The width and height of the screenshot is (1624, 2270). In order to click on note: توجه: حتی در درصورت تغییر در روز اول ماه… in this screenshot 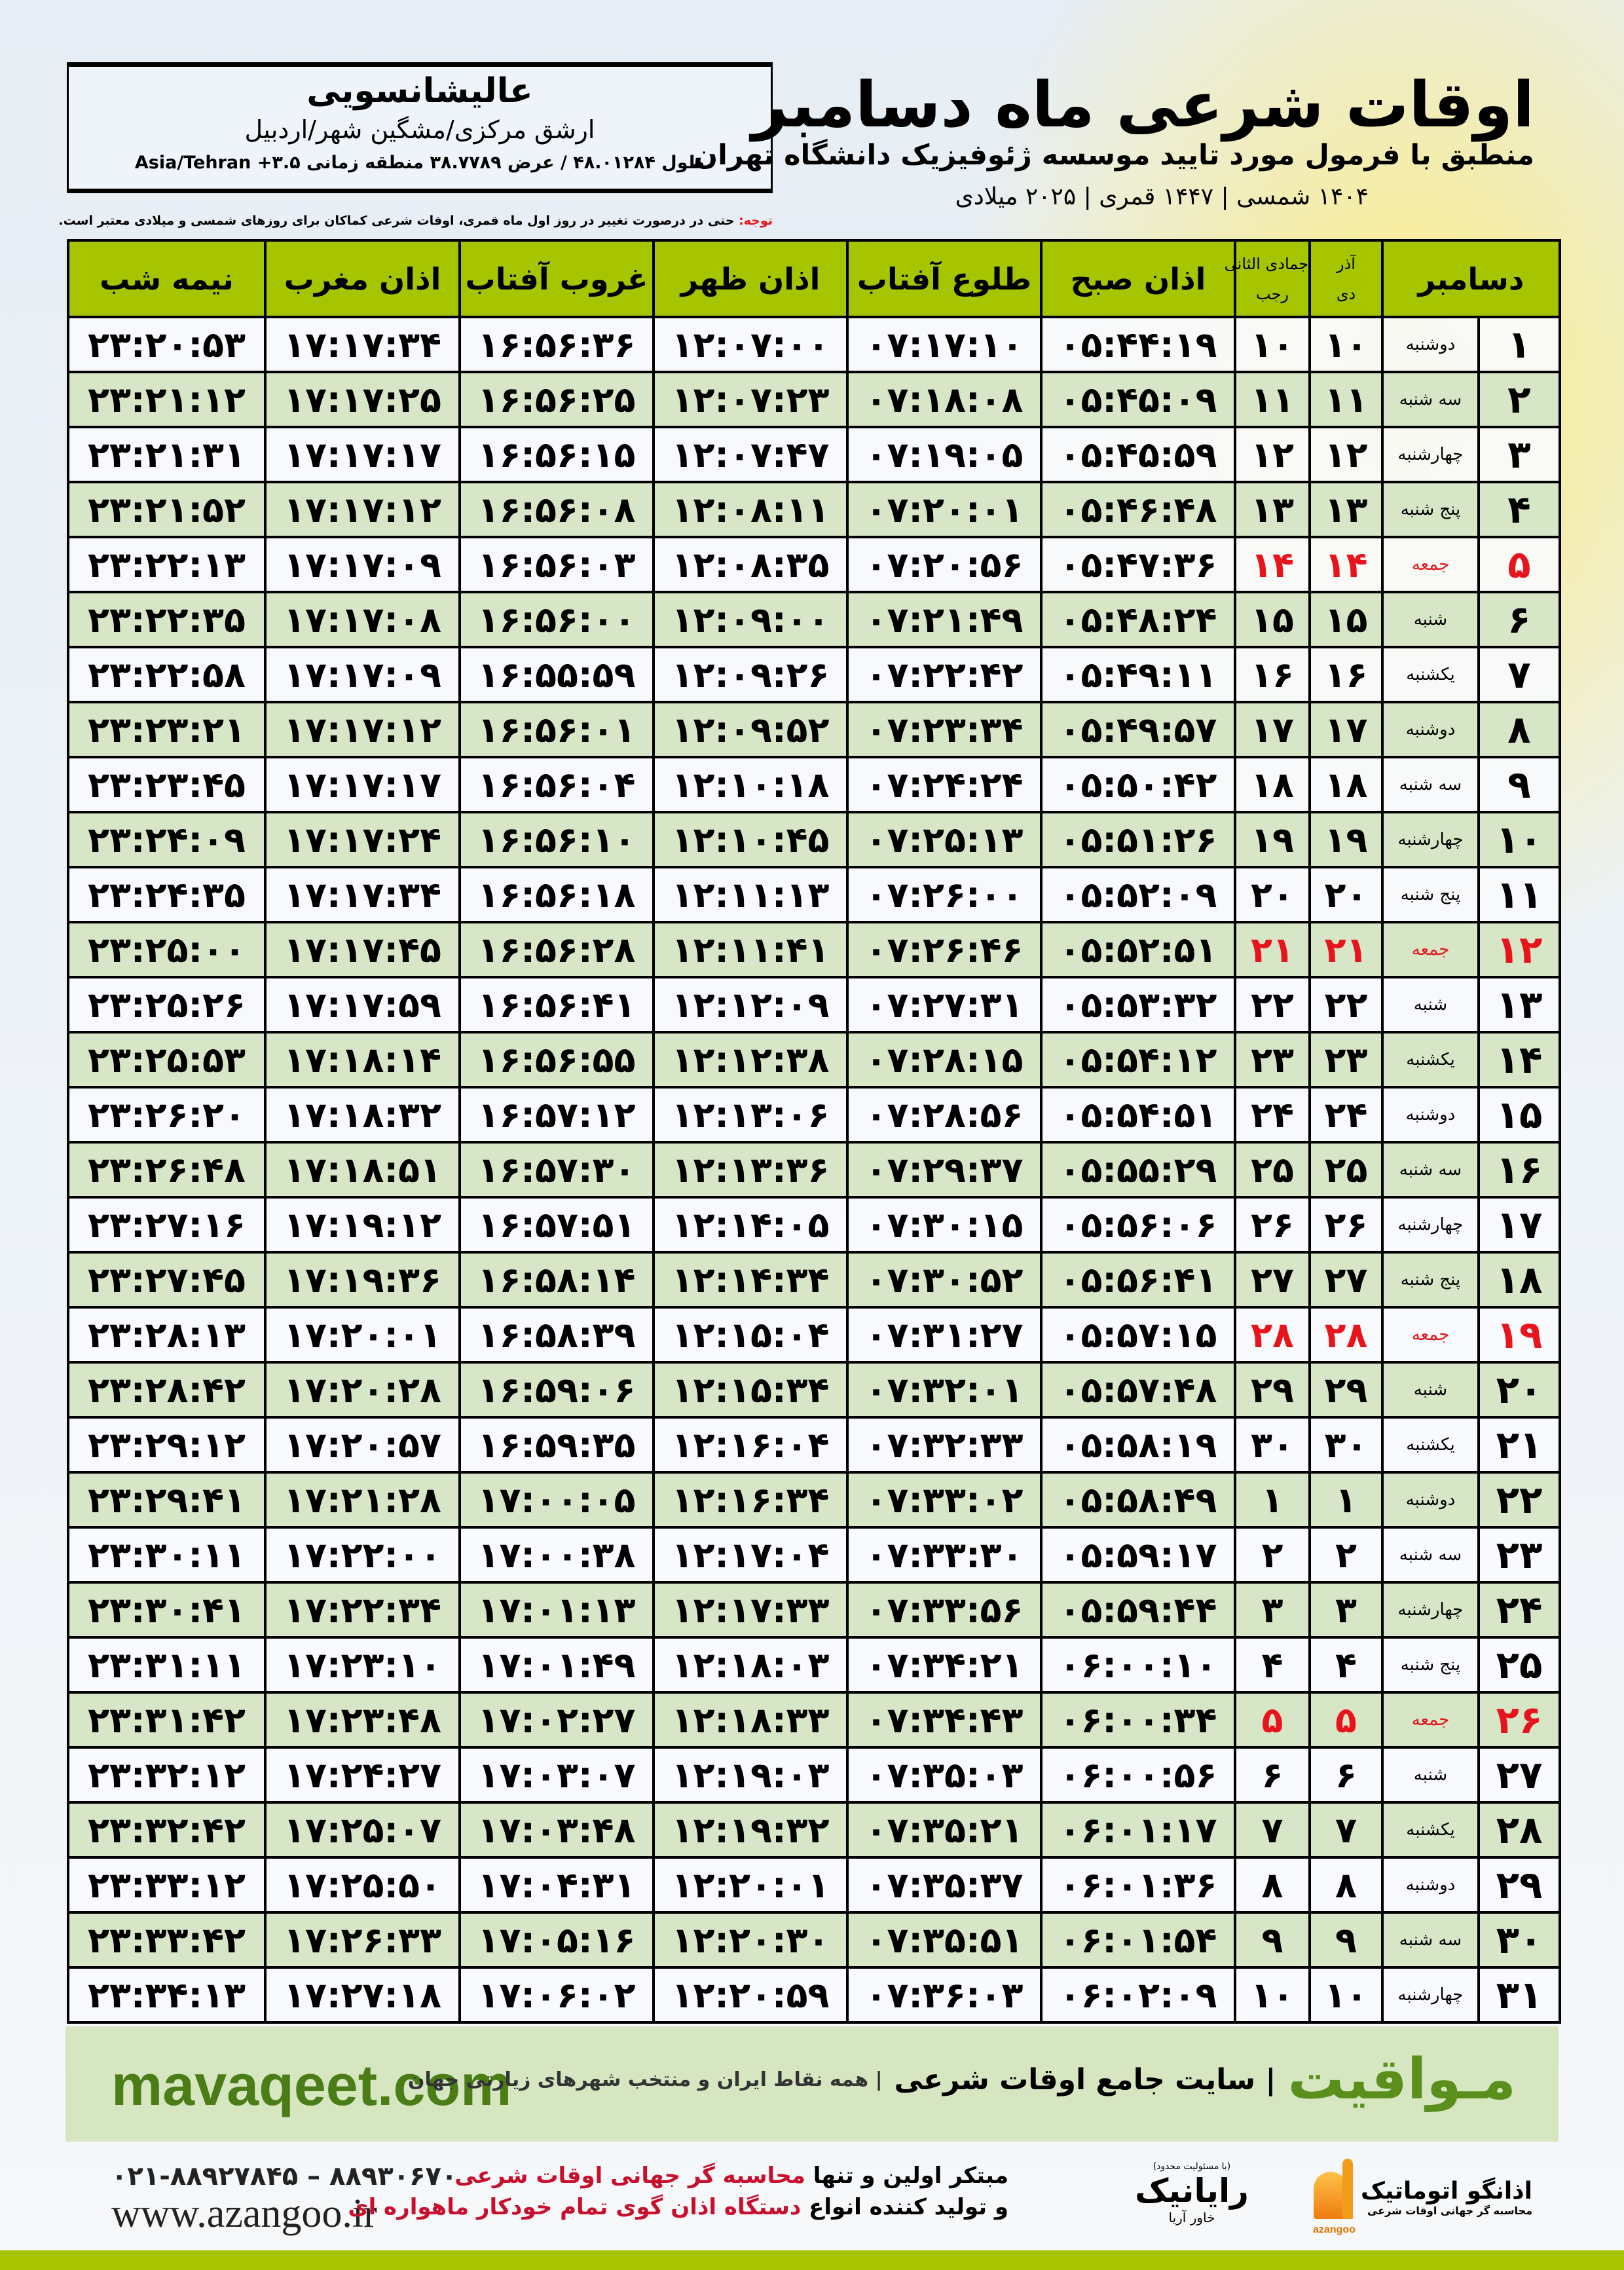, I will do `click(415, 221)`.